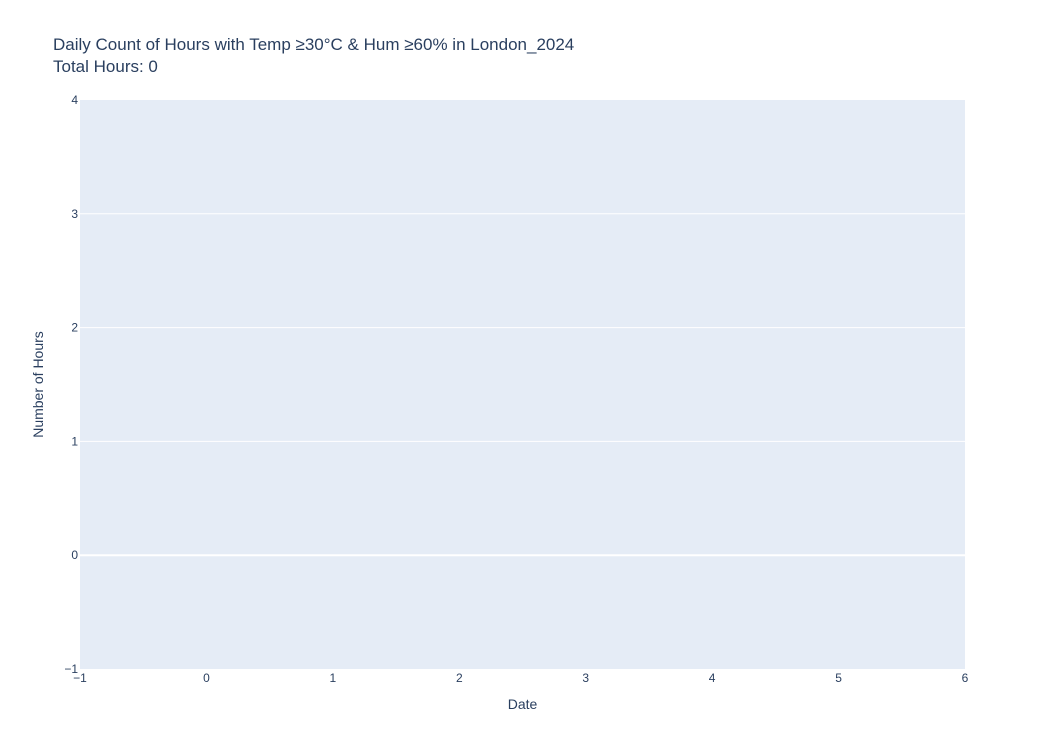 Image resolution: width=1045 pixels, height=749 pixels. What do you see at coordinates (74, 555) in the screenshot?
I see `y-tick-label: 0` at bounding box center [74, 555].